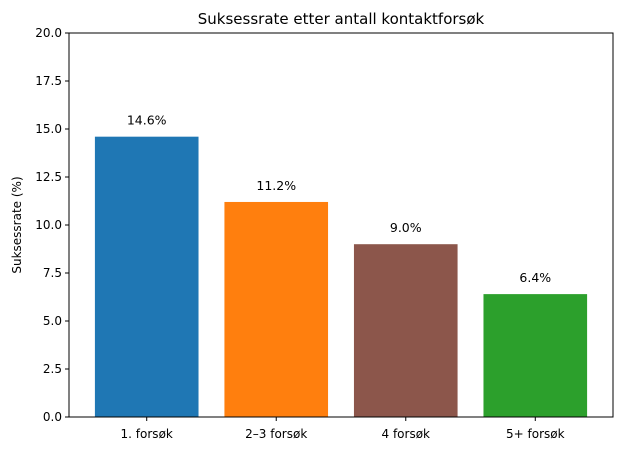 This screenshot has height=451, width=622. I want to click on x-tick-label: 5+ forsøk, so click(535, 434).